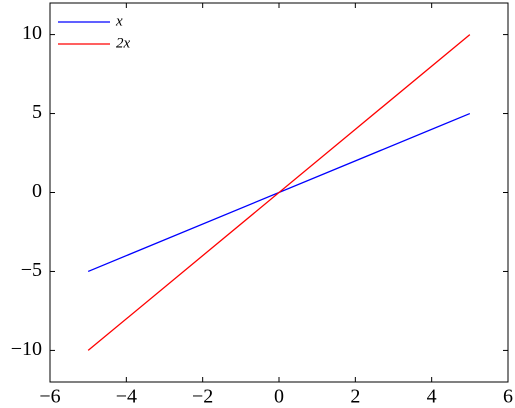 Image resolution: width=515 pixels, height=408 pixels. Describe the element at coordinates (37, 191) in the screenshot. I see `y-tick-label: 0` at that location.